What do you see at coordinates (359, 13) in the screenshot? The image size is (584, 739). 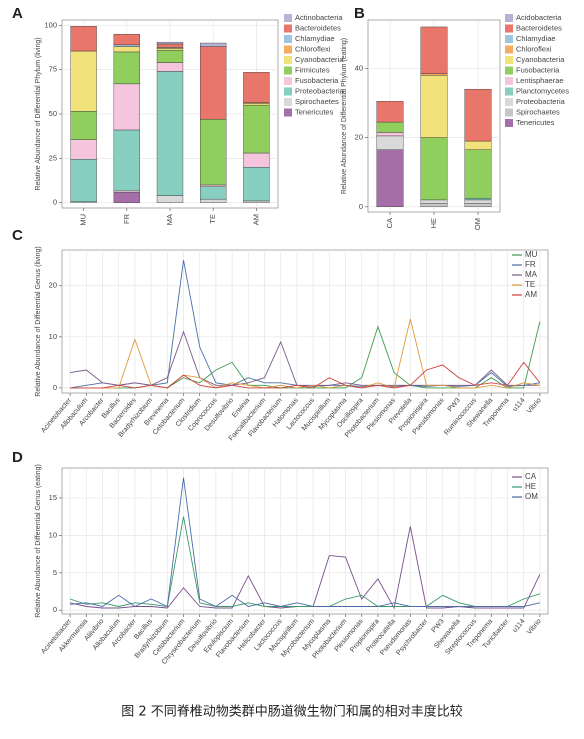 I see `panel-letter: B` at bounding box center [359, 13].